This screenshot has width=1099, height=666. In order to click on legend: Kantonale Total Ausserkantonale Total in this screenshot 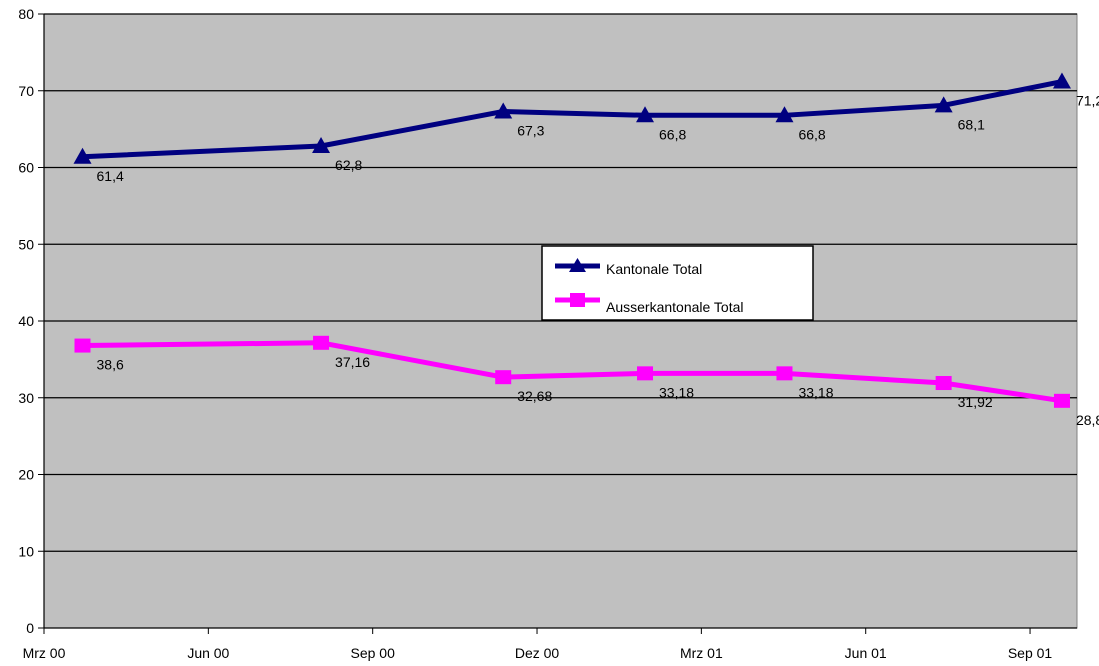, I will do `click(677, 283)`.